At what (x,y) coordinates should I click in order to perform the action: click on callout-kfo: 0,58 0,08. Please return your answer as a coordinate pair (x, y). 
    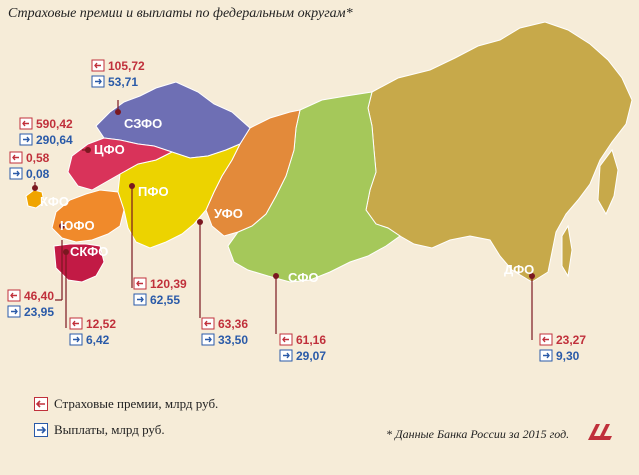
    Looking at the image, I should click on (29, 166).